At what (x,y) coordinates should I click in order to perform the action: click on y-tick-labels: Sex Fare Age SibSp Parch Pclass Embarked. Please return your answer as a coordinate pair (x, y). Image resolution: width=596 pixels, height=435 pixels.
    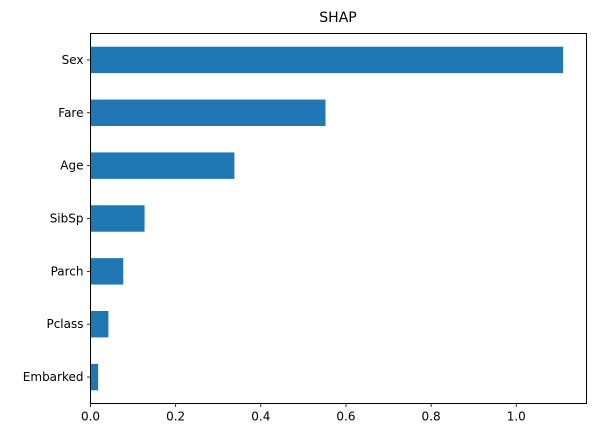
    Looking at the image, I should click on (57, 218).